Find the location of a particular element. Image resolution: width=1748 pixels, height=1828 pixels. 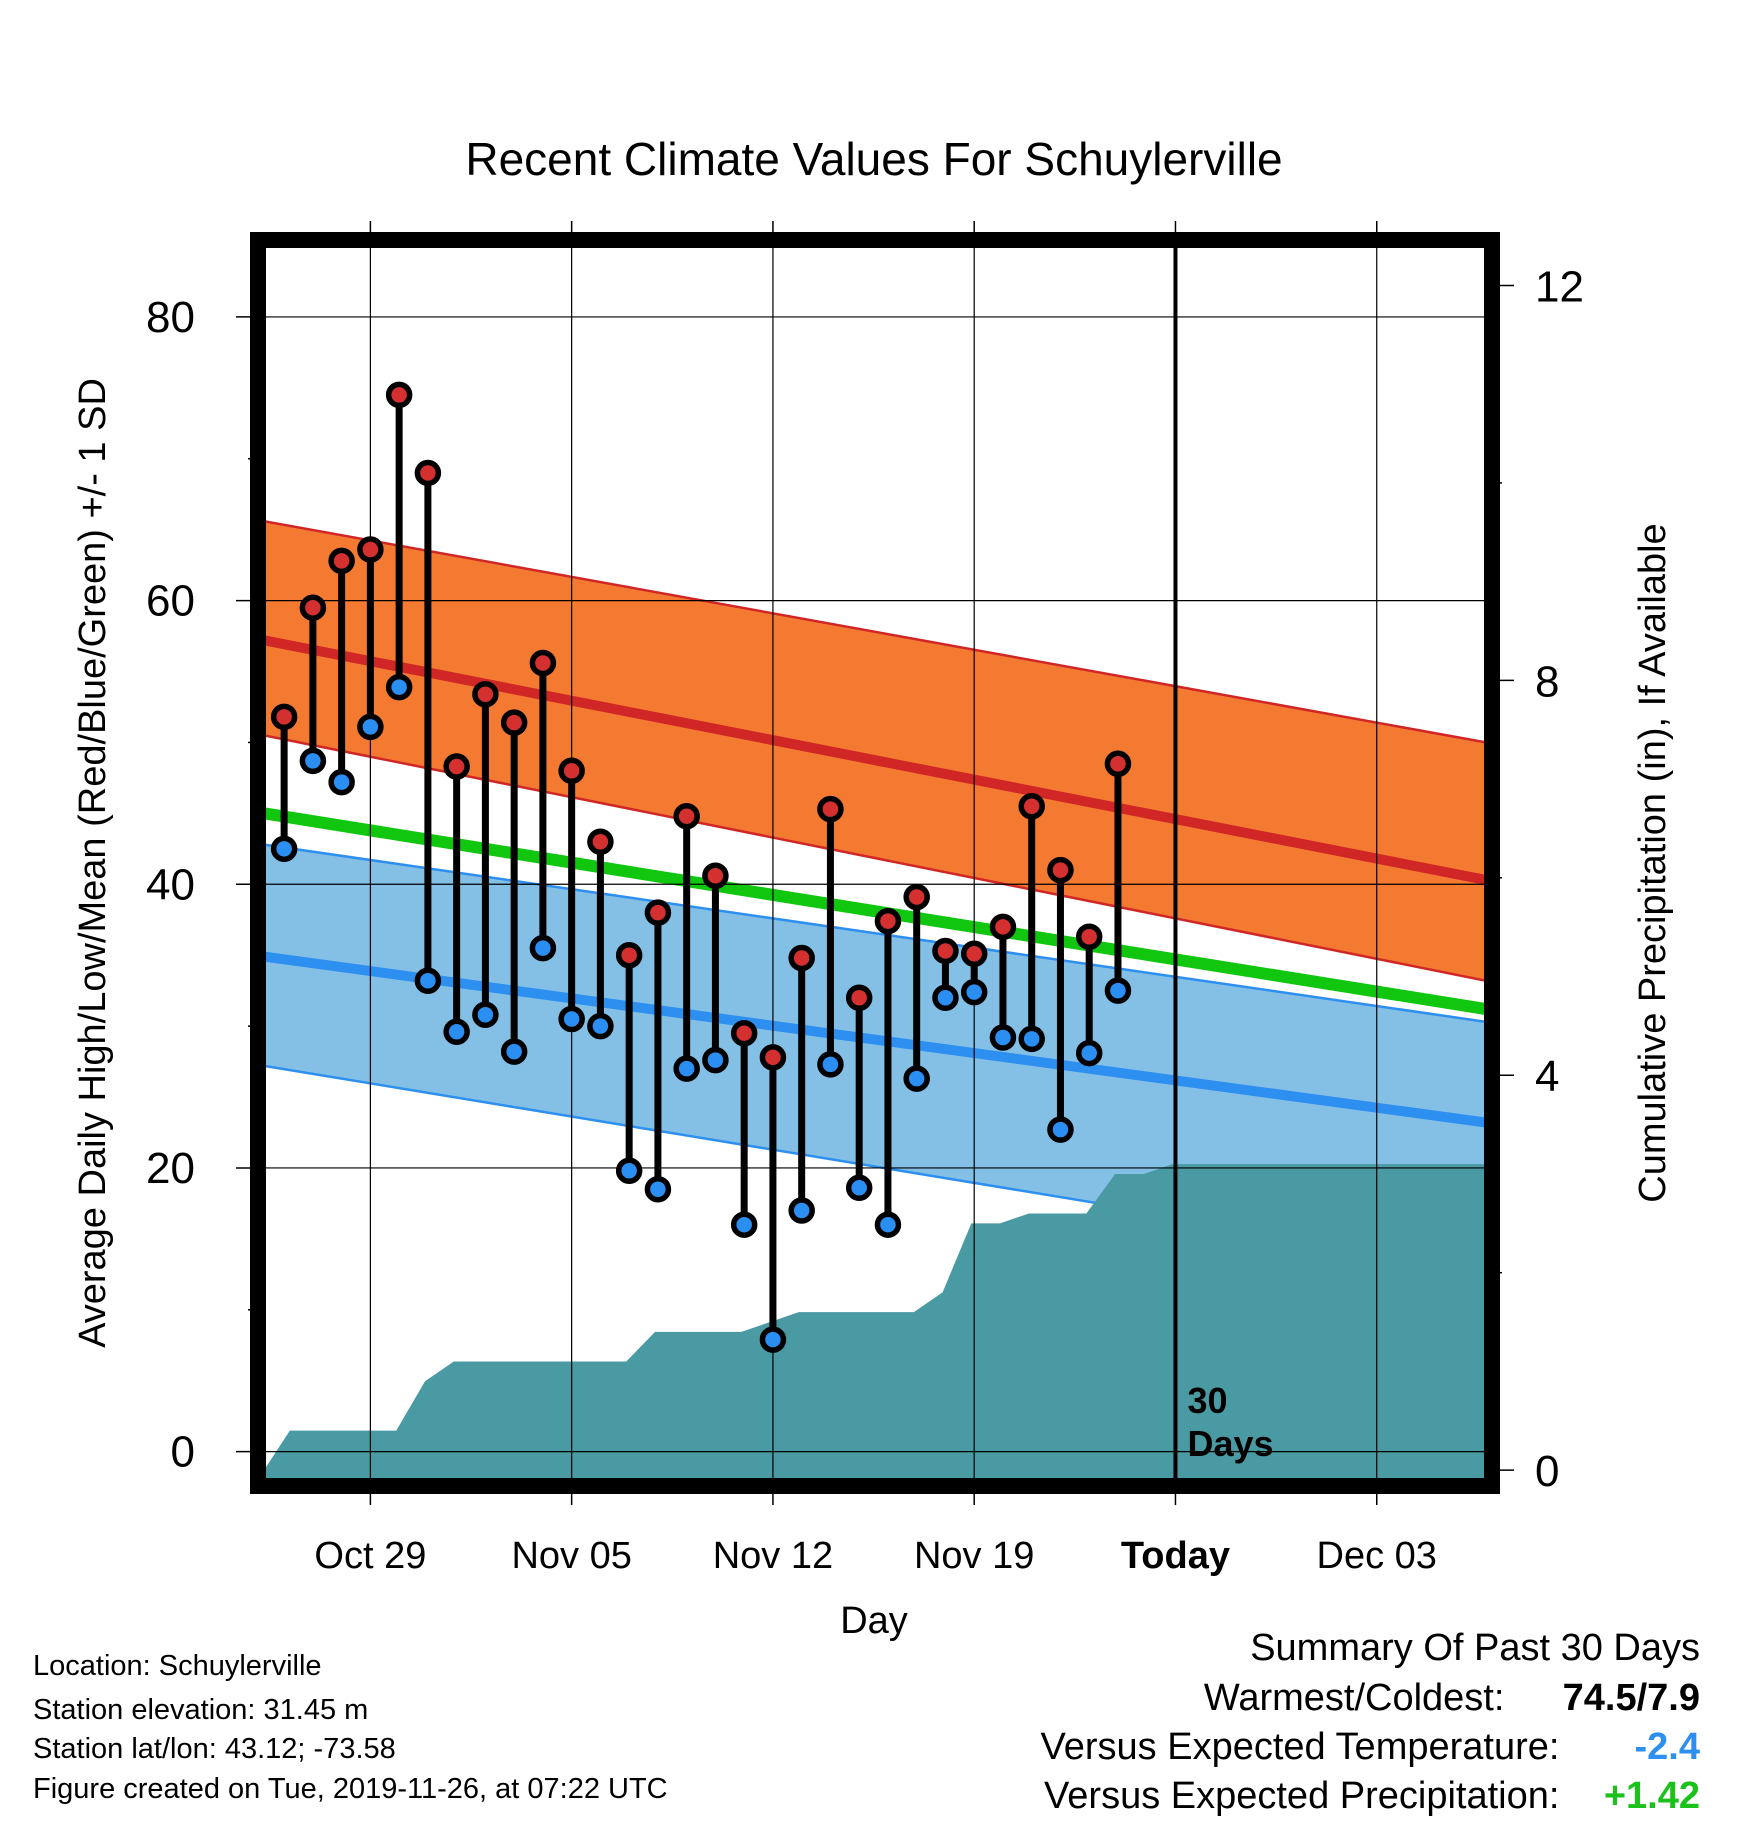

high-lower-edge is located at coordinates (875, 858).